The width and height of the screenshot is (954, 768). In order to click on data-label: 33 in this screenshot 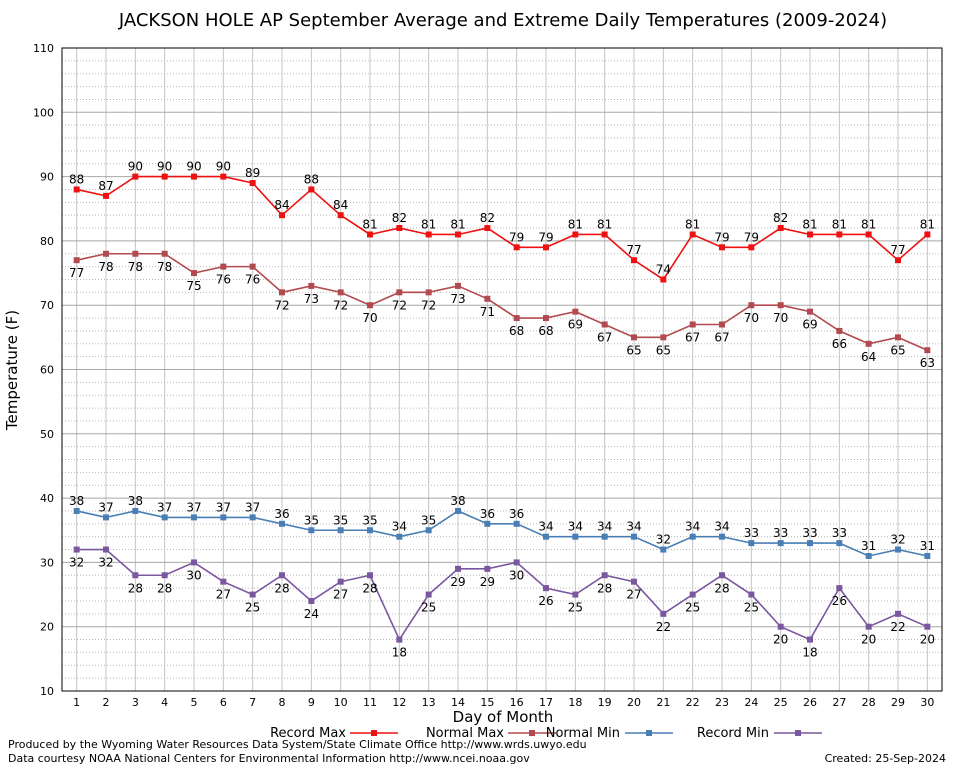, I will do `click(809, 533)`.